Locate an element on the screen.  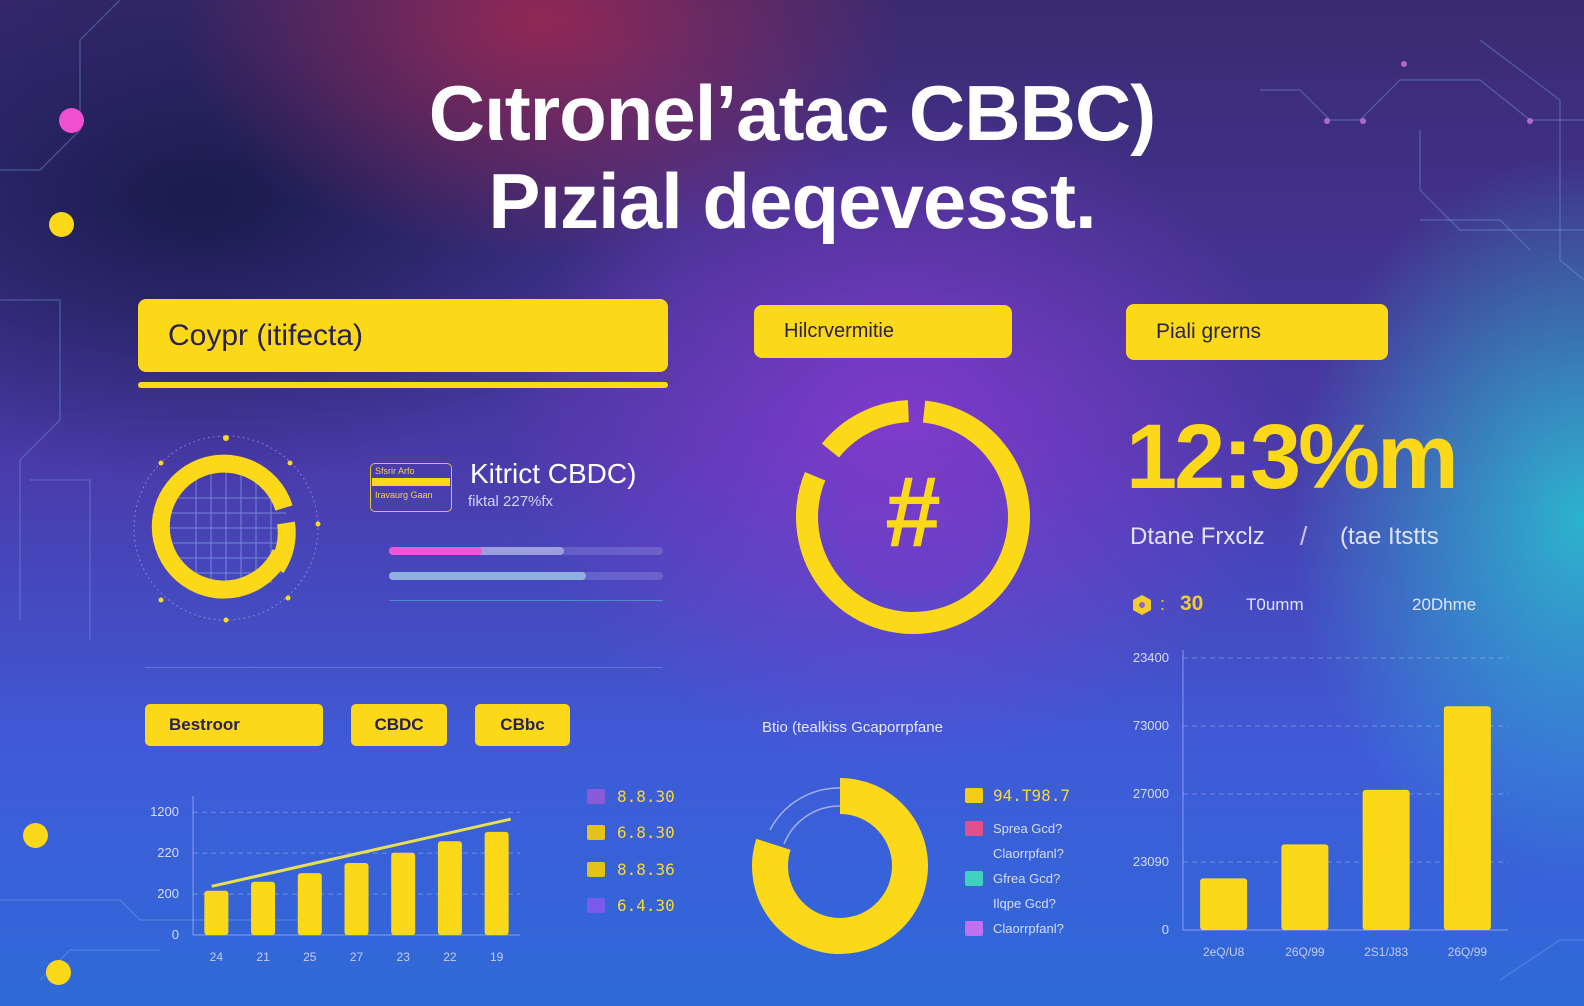
legend-item: 94.T98.7 is located at coordinates (1017, 795).